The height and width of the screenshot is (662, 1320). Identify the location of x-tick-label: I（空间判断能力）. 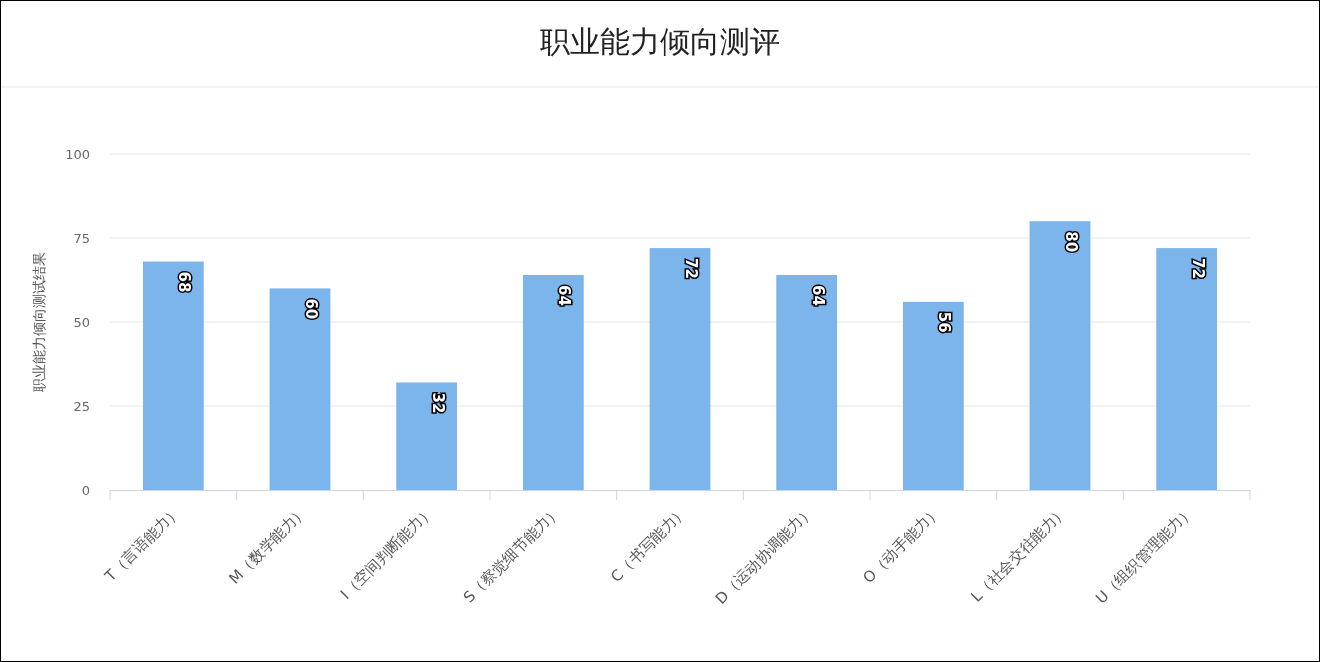
(387, 552).